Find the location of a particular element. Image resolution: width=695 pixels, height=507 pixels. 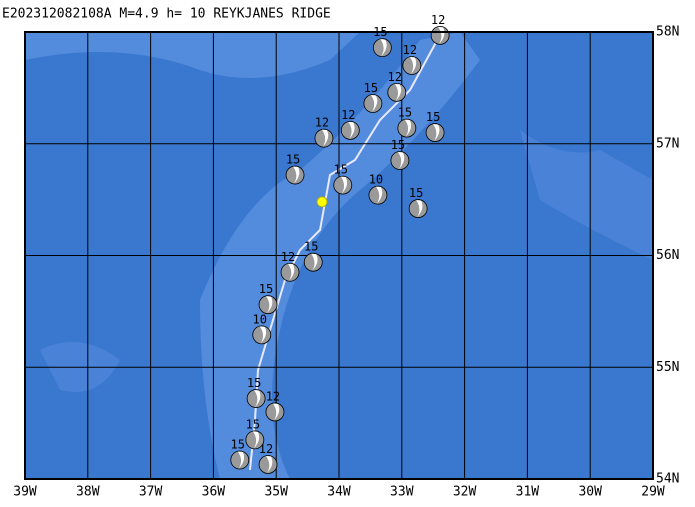

y-tick-label: 58N is located at coordinates (667, 32).